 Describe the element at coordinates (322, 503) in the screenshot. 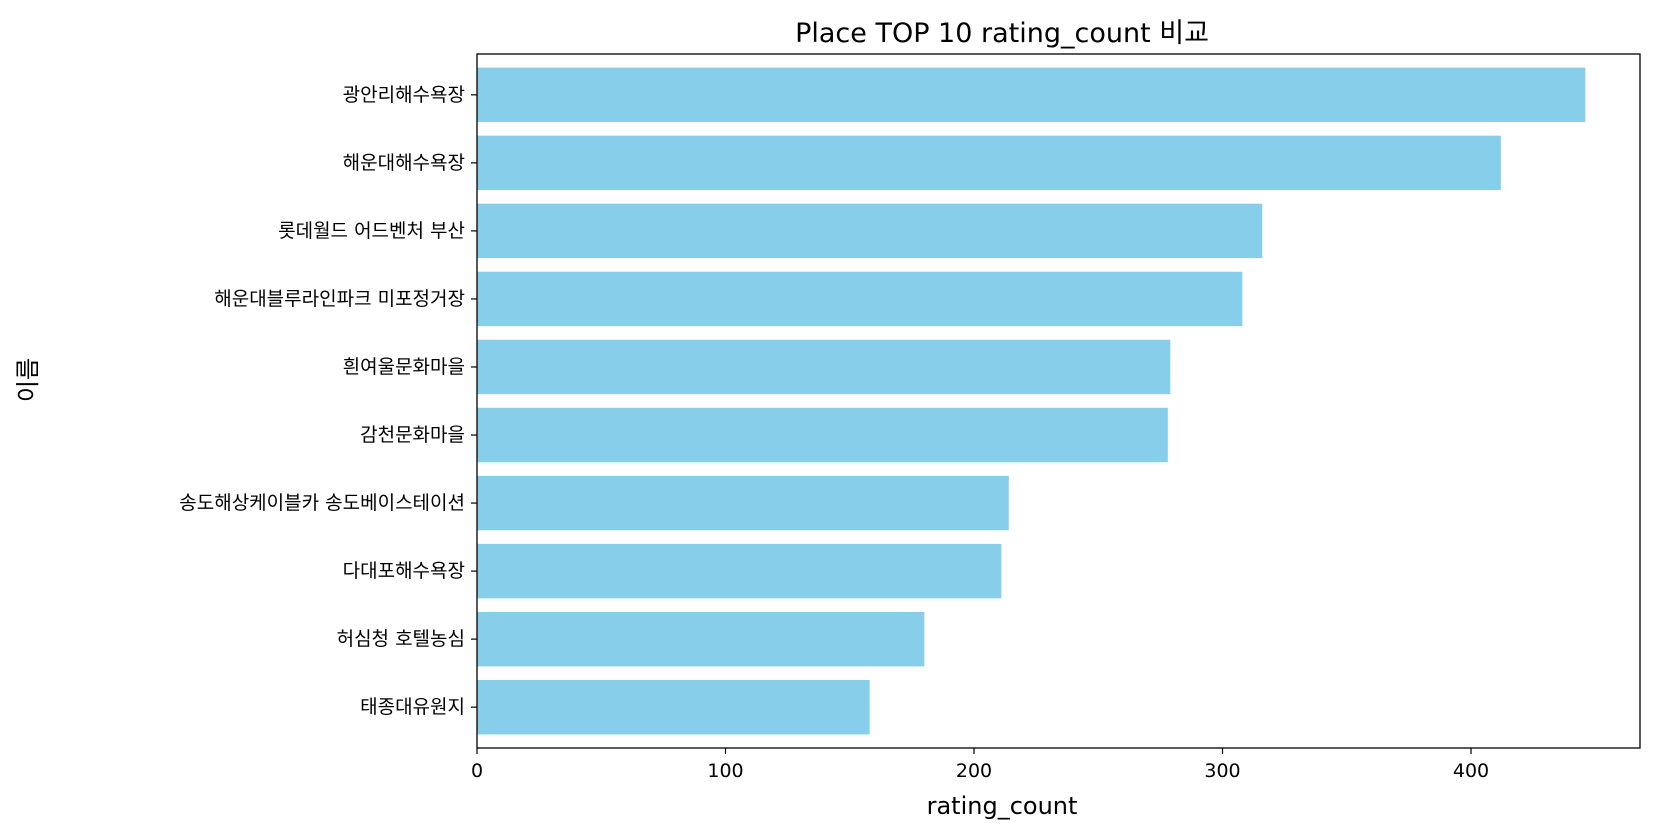

I see `y-tick-label: 송도해상케이블카 송도베이스테이션` at that location.